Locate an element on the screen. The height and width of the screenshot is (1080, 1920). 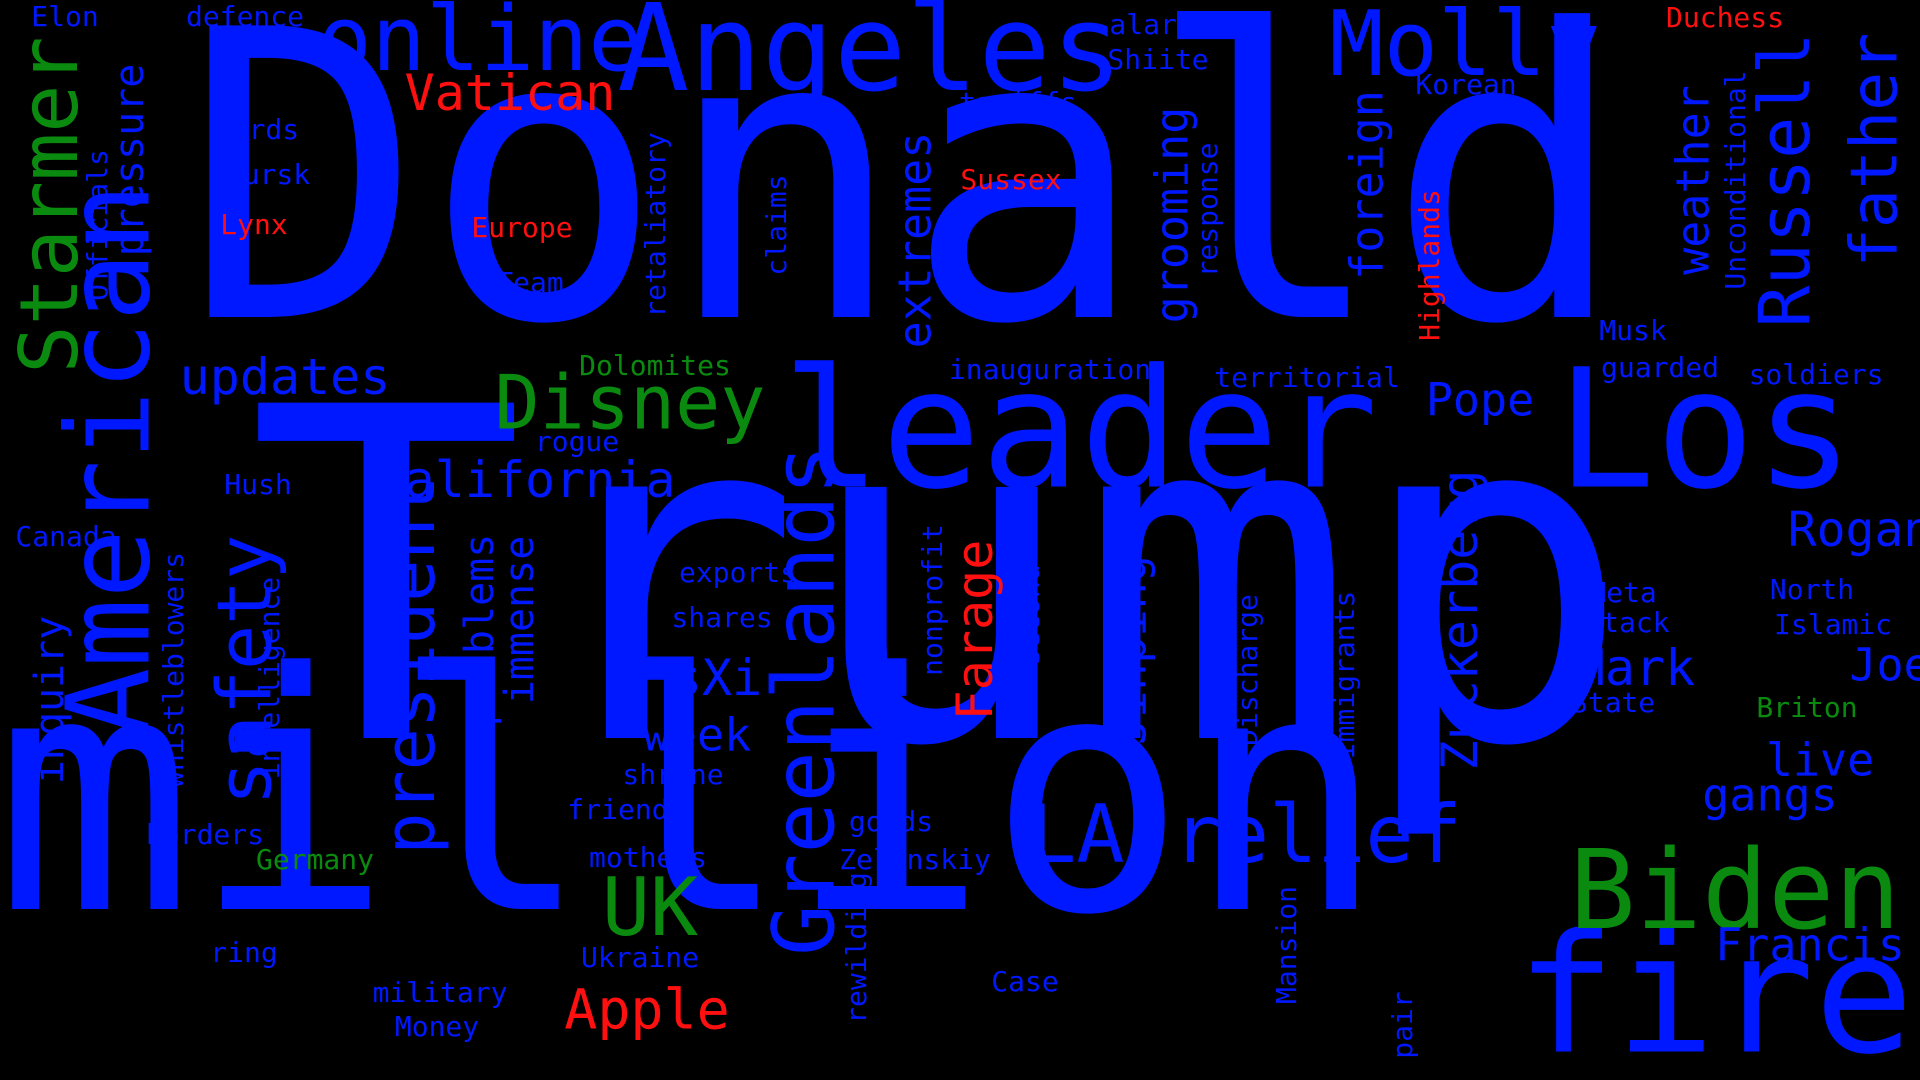
word-inauguration: inauguration is located at coordinates (1050, 369).